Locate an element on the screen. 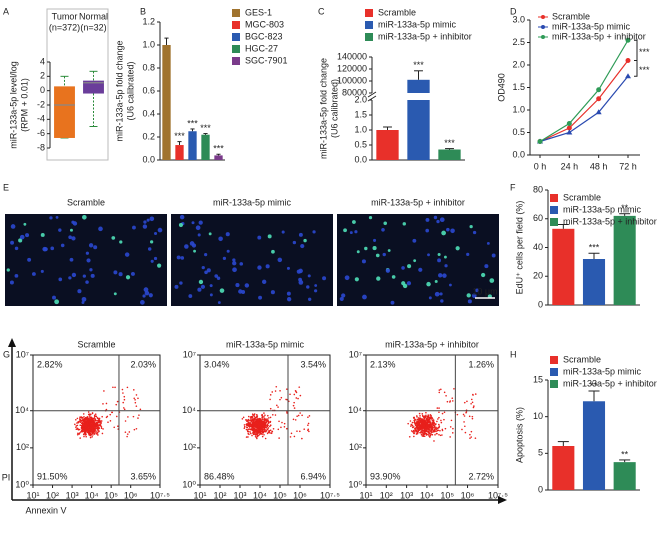 Image resolution: width=669 pixels, height=535 pixels. x-tick-label: 10⁴ is located at coordinates (260, 495).